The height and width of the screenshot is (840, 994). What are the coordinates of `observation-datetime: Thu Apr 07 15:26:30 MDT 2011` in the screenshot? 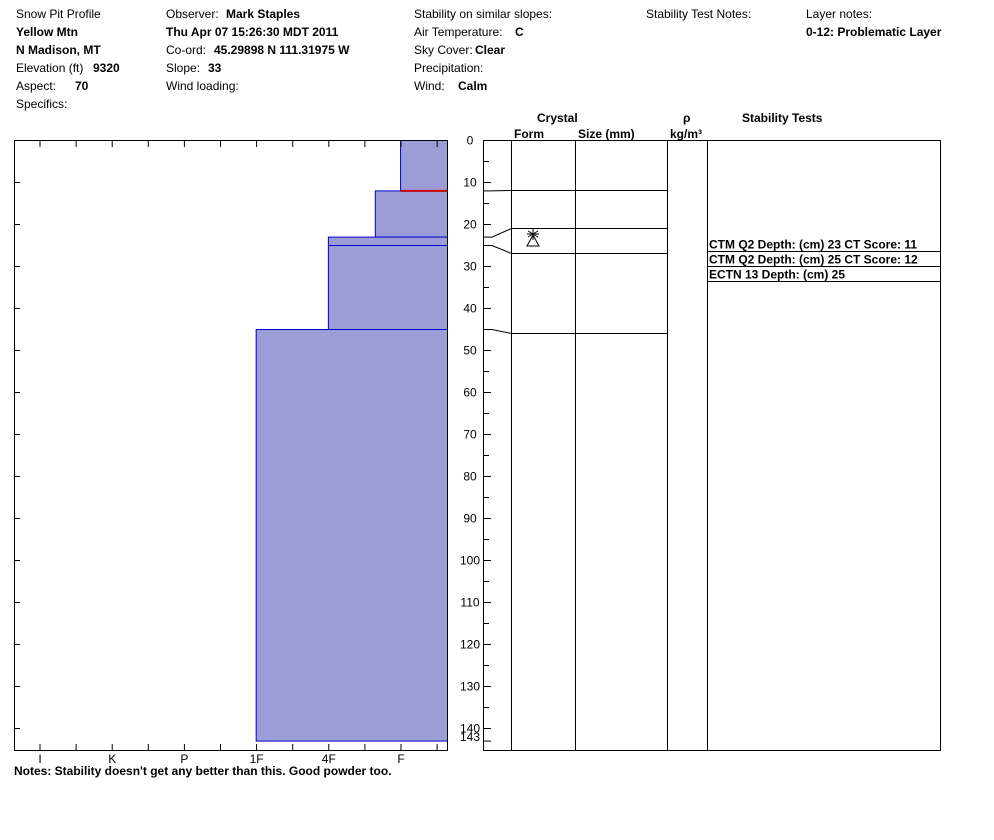 It's located at (252, 32).